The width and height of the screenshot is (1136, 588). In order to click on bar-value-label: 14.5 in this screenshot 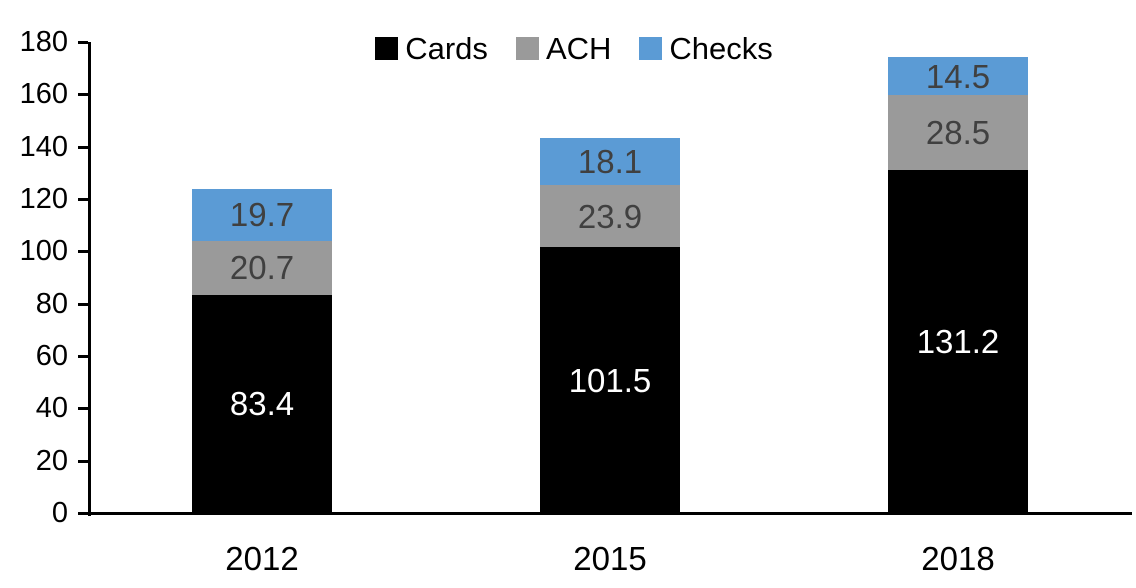, I will do `click(958, 76)`.